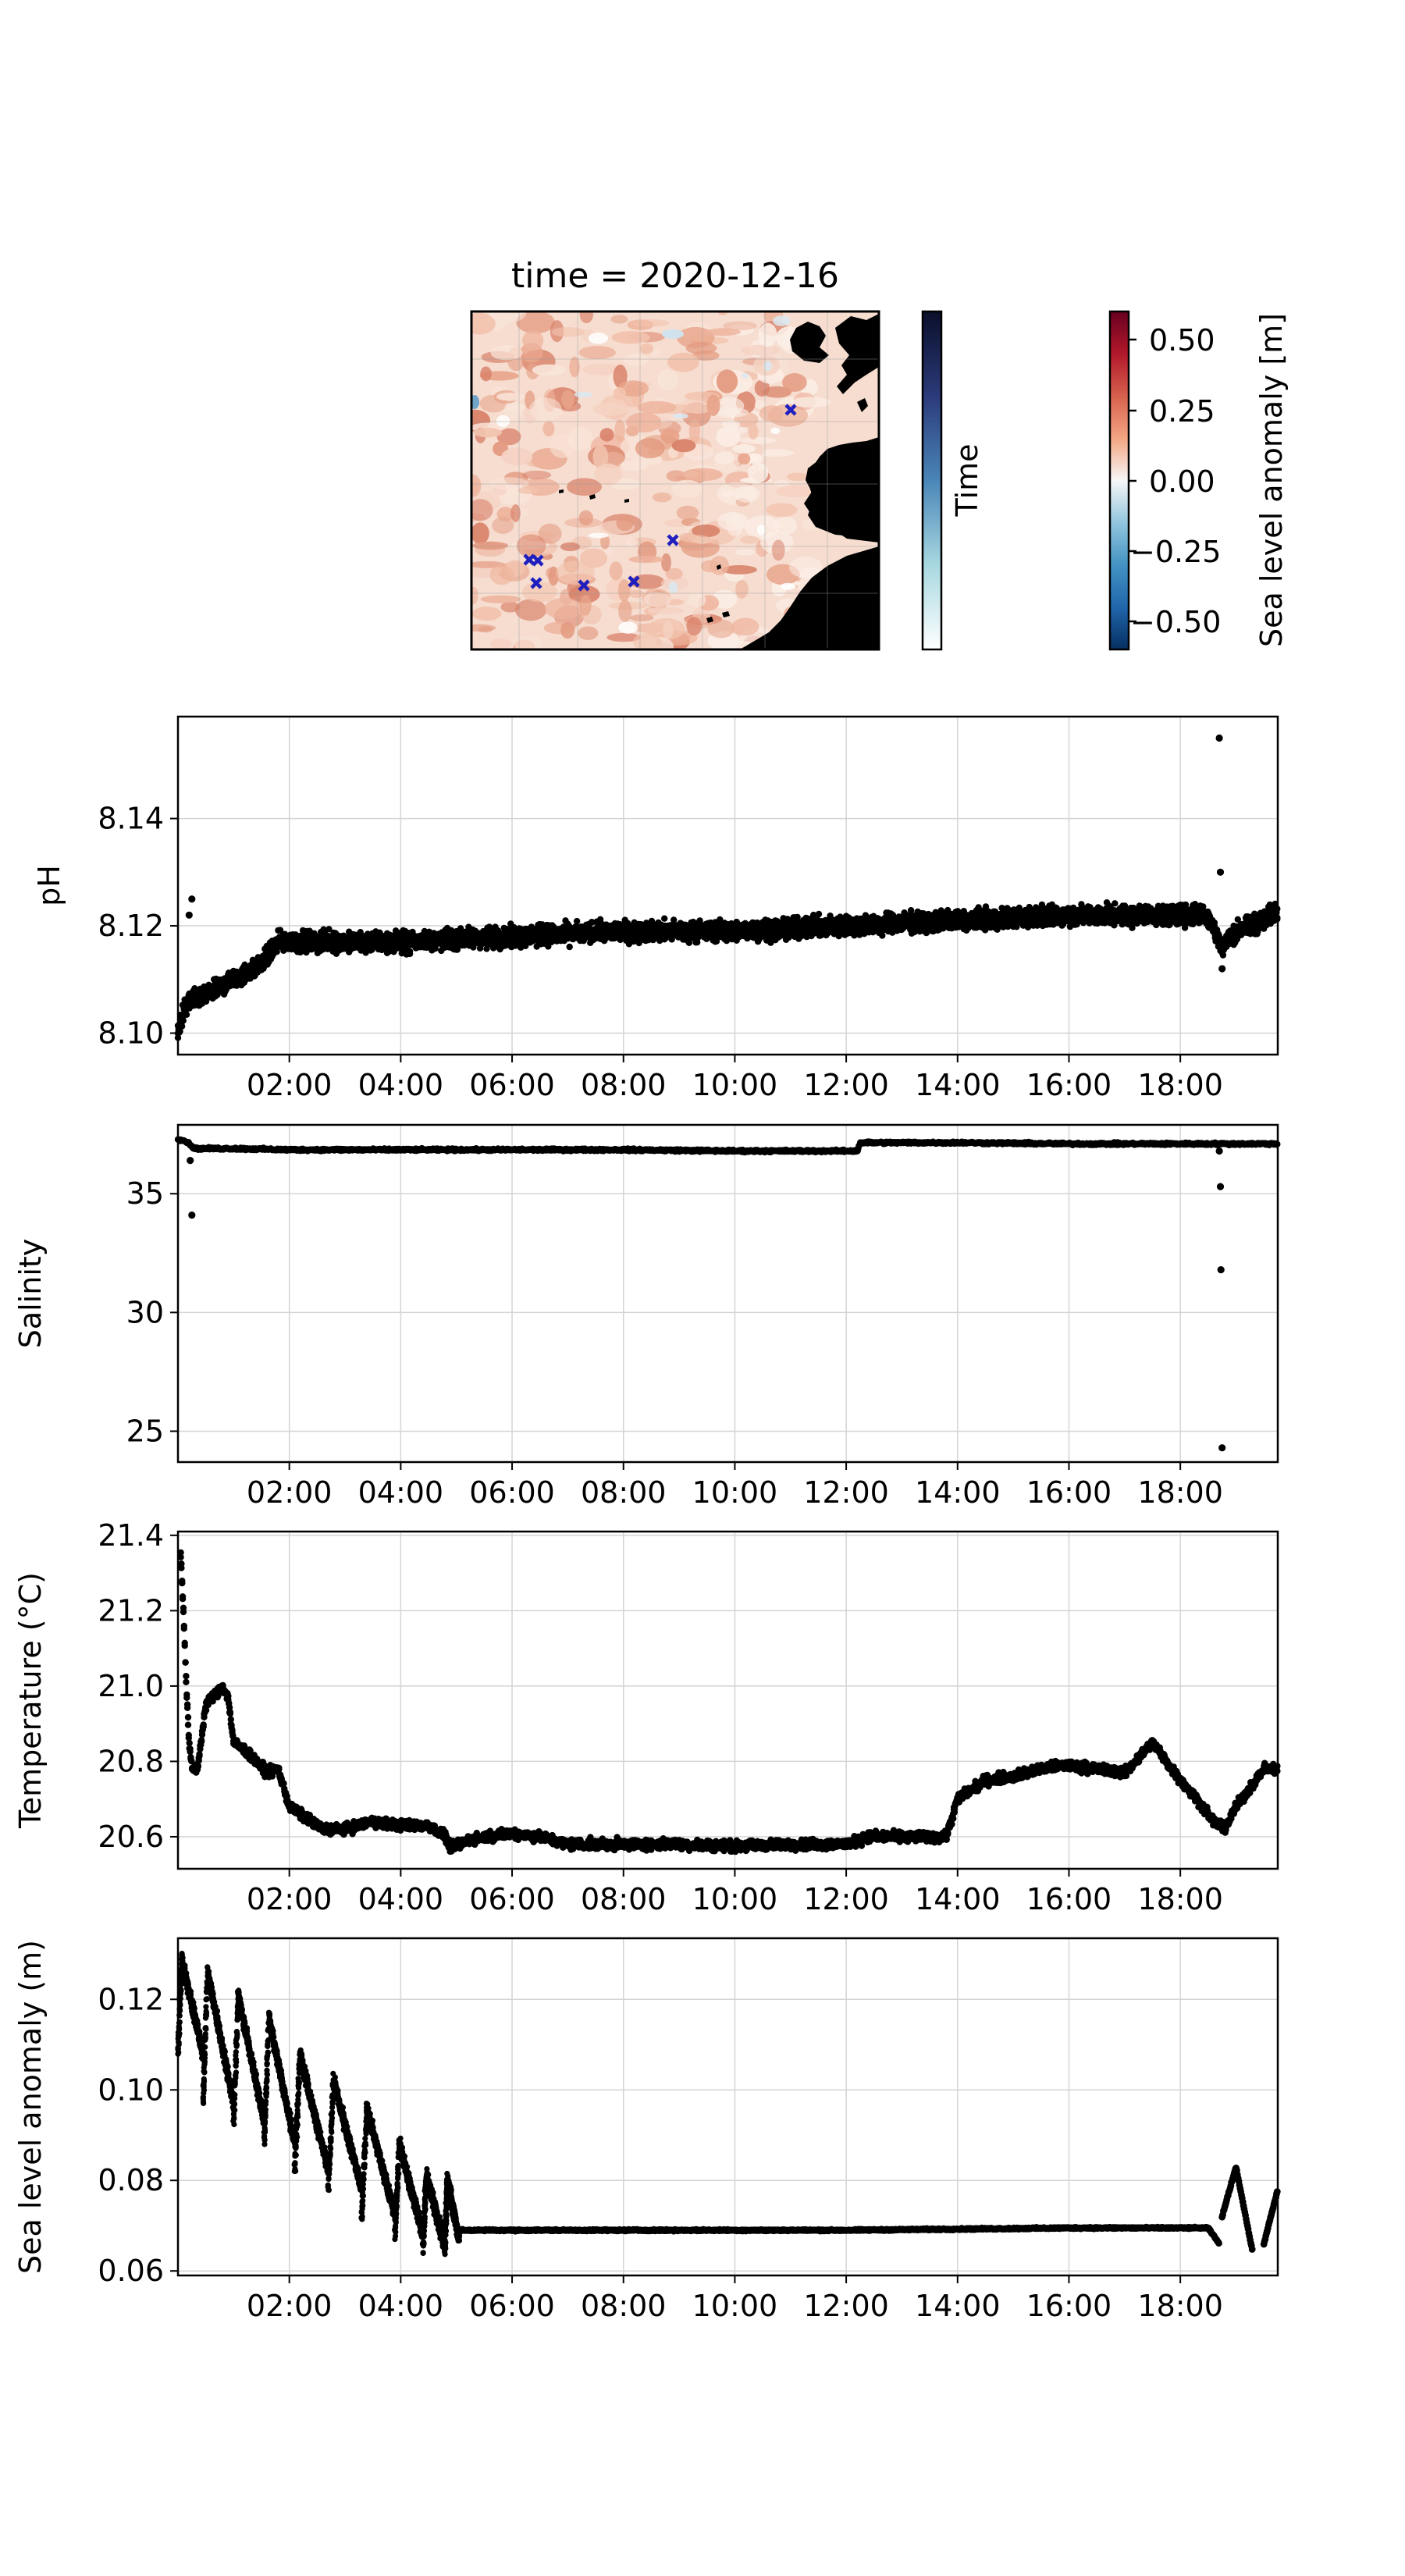 The image size is (1405, 2576). I want to click on map-frame, so click(675, 480).